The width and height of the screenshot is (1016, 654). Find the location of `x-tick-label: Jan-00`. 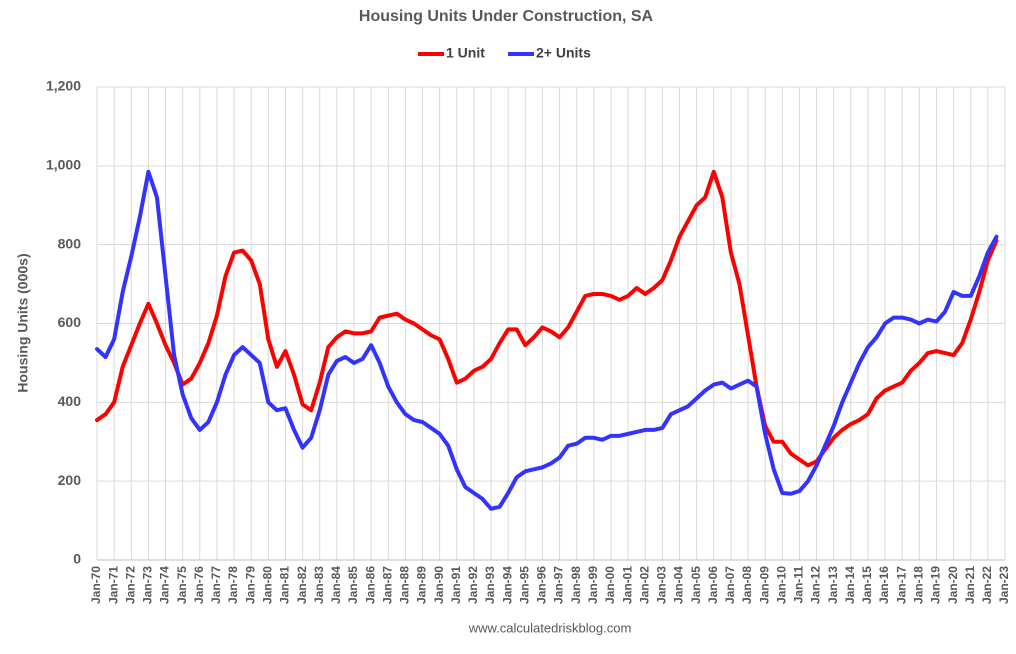

x-tick-label: Jan-00 is located at coordinates (610, 585).